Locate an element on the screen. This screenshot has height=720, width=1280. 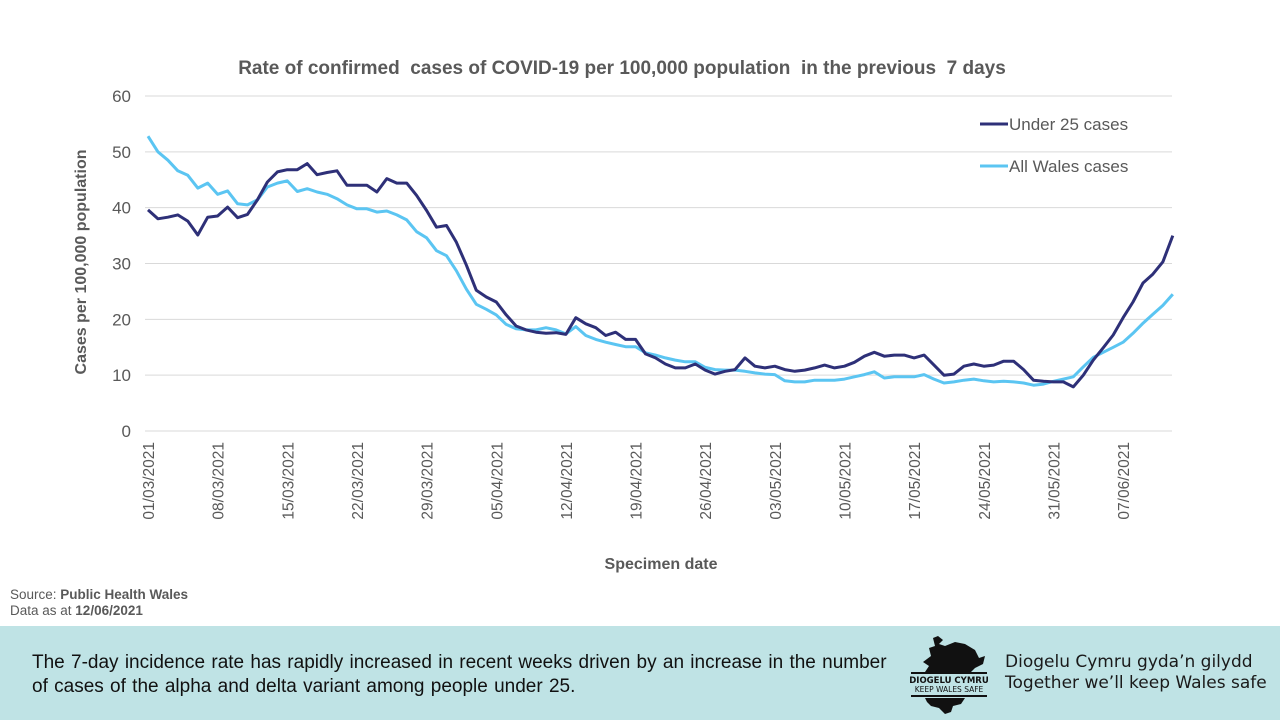
y-axis-title: Cases per 100,000 population is located at coordinates (81, 262).